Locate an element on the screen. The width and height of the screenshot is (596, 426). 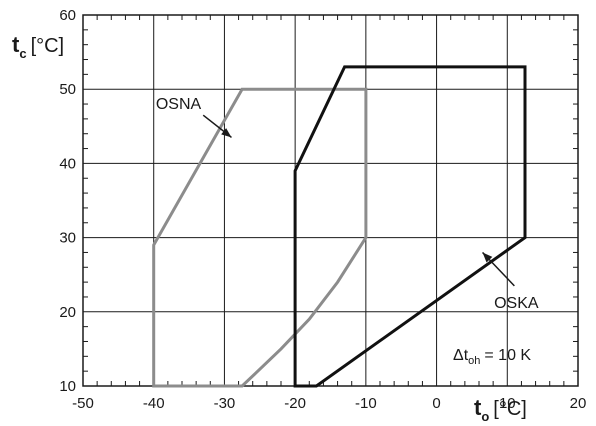
x-tick-label: -50 is located at coordinates (83, 403).